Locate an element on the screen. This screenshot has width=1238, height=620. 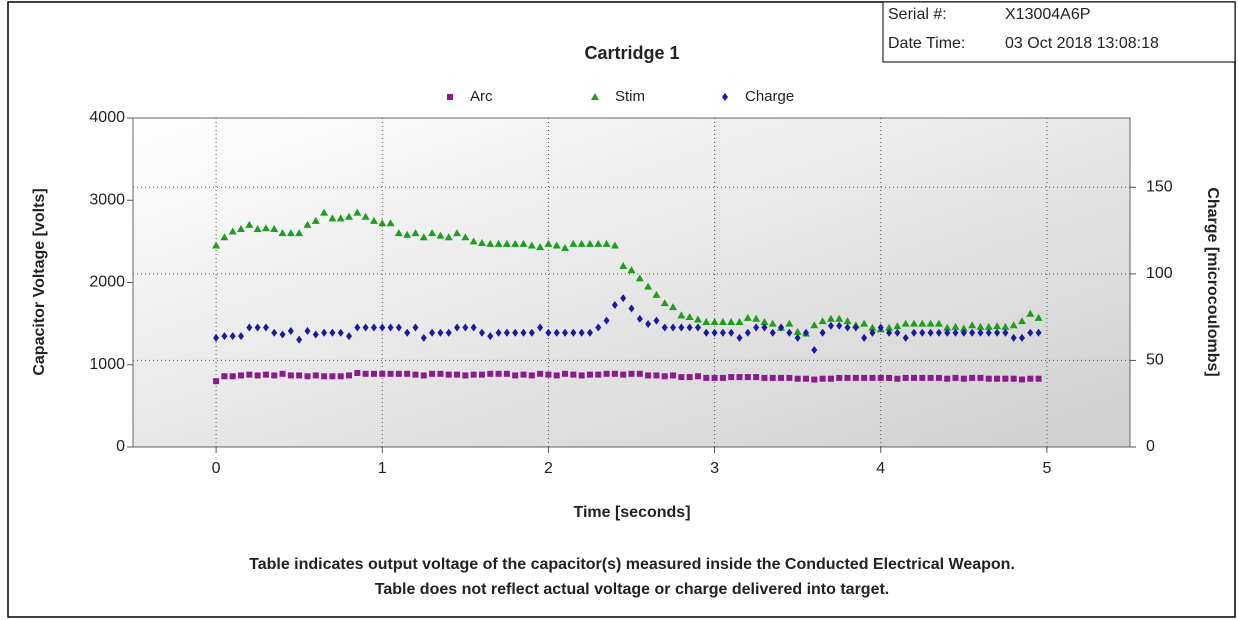
x-tick-label: 0 is located at coordinates (216, 468).